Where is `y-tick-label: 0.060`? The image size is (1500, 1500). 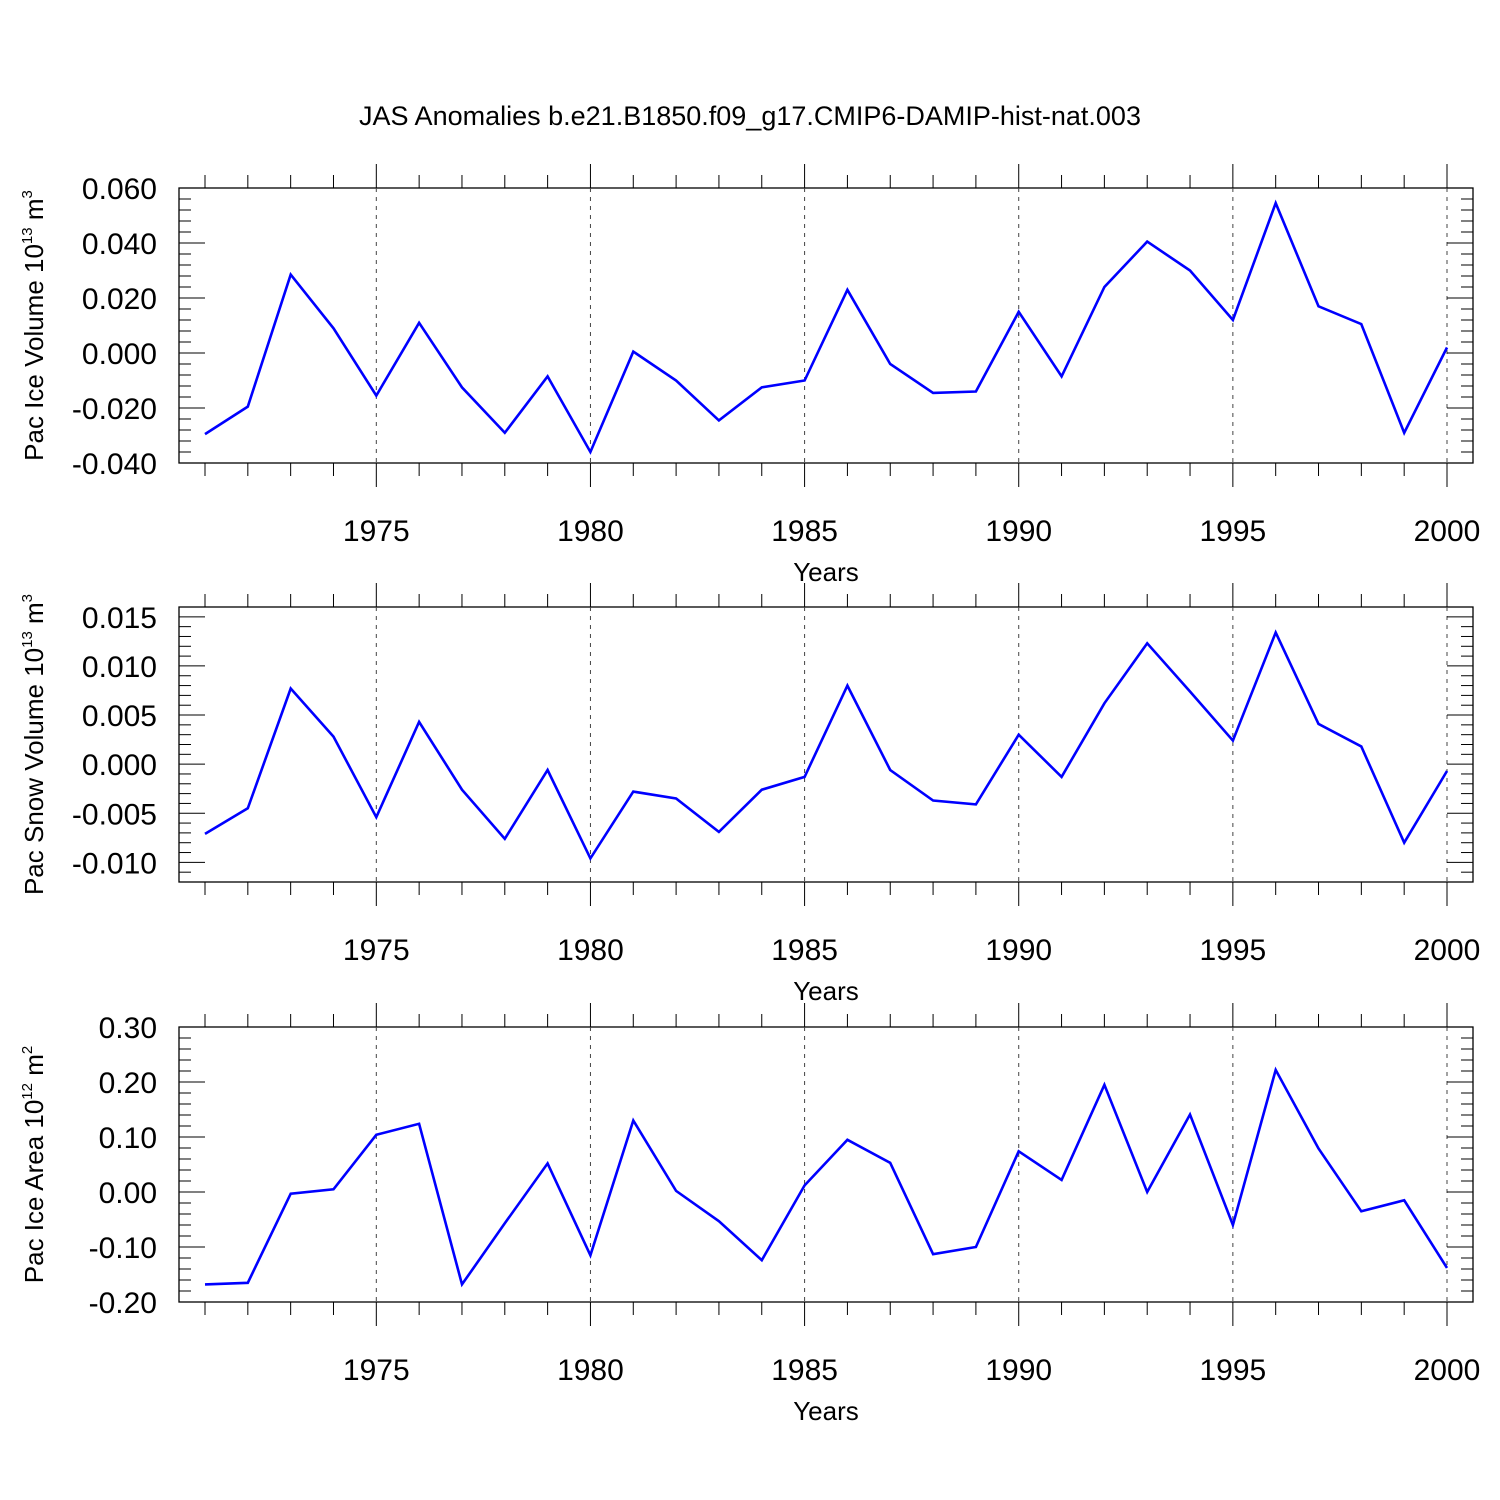
y-tick-label: 0.060 is located at coordinates (119, 189).